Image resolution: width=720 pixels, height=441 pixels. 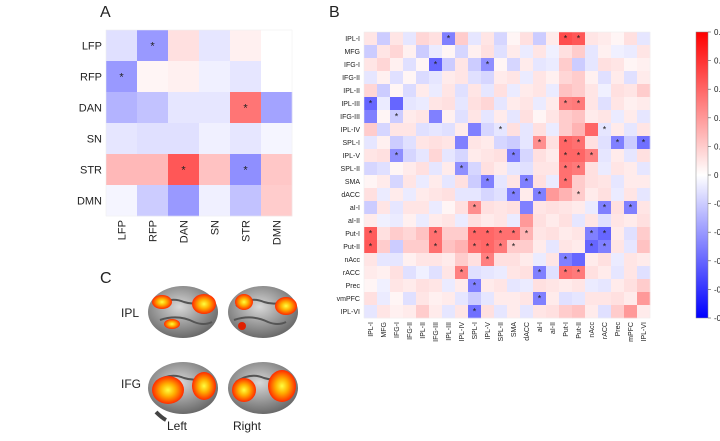 I want to click on row-label: SPL-II, so click(x=351, y=169).